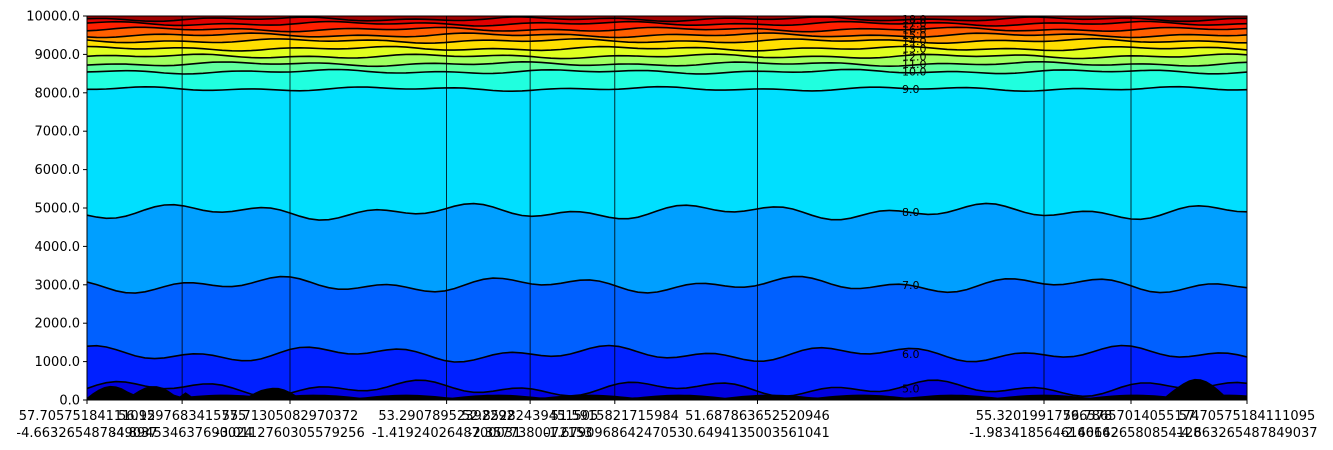 The image size is (1333, 450). What do you see at coordinates (290, 416) in the screenshot?
I see `x-tick-label-lat: 55.71305082970372` at bounding box center [290, 416].